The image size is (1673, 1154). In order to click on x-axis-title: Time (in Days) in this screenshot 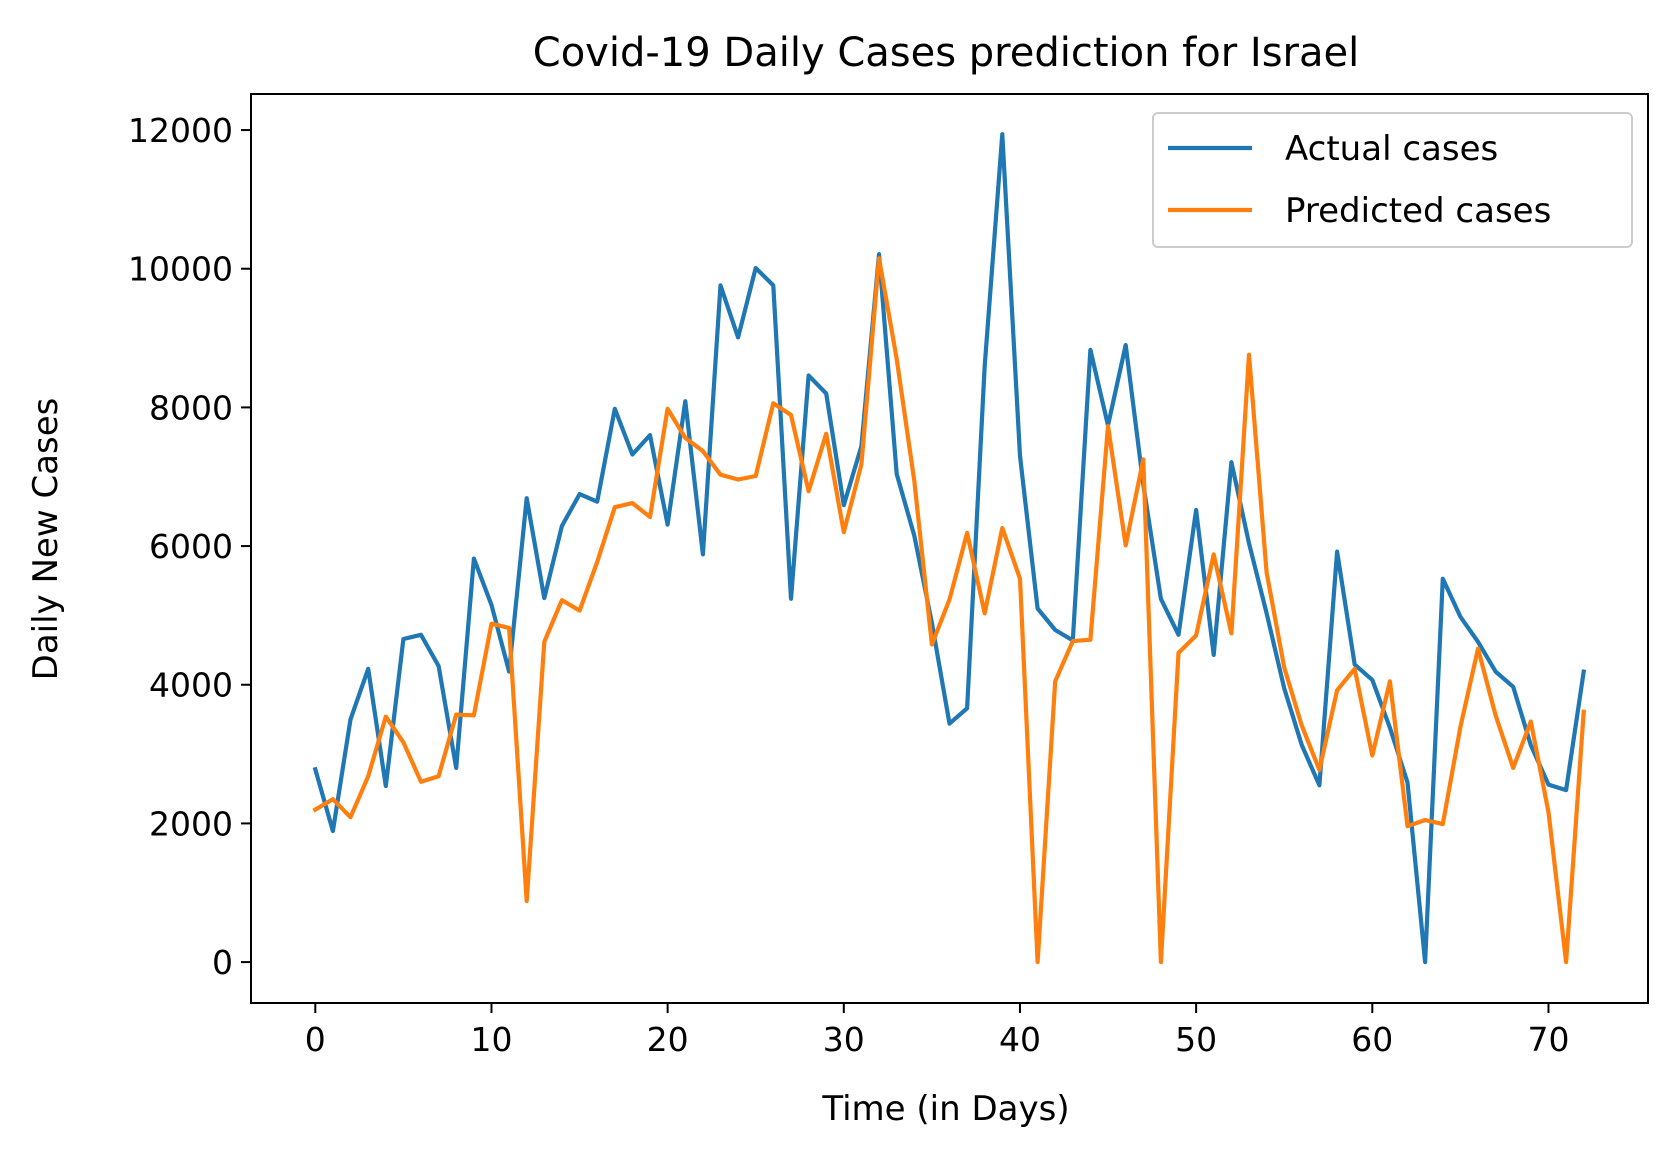, I will do `click(945, 1109)`.